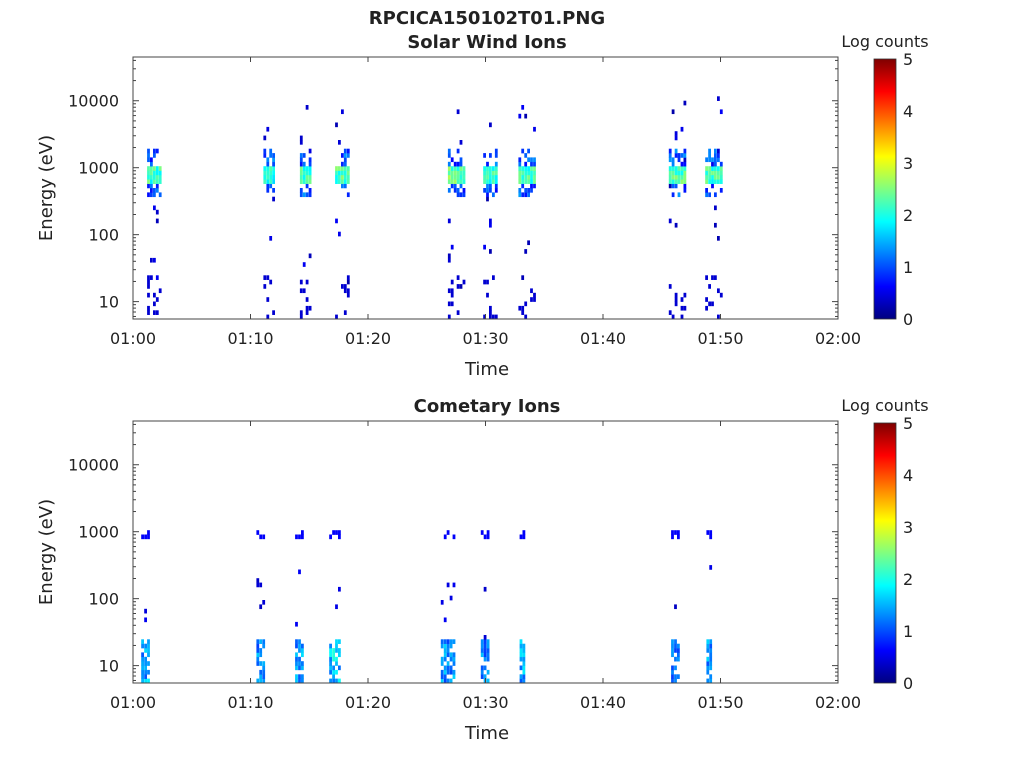 The width and height of the screenshot is (1024, 768). Describe the element at coordinates (838, 702) in the screenshot. I see `x-tick-label: 02:00` at that location.